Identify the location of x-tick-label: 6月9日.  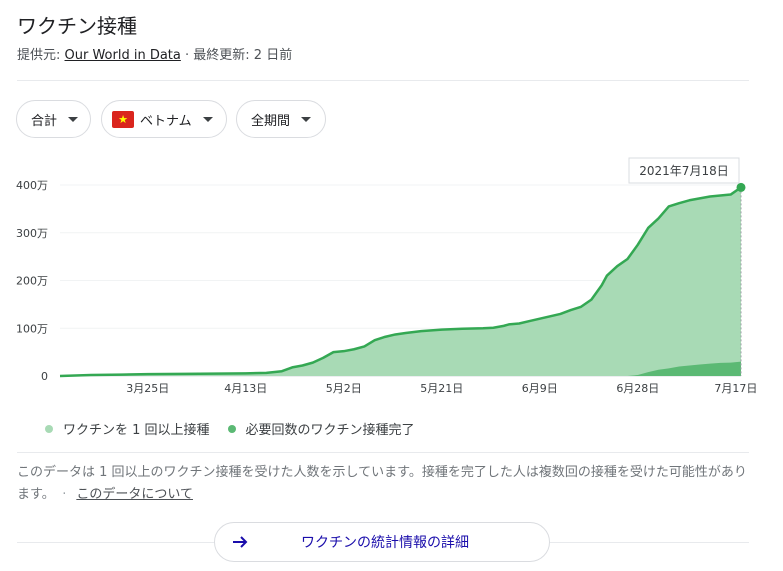
(540, 388).